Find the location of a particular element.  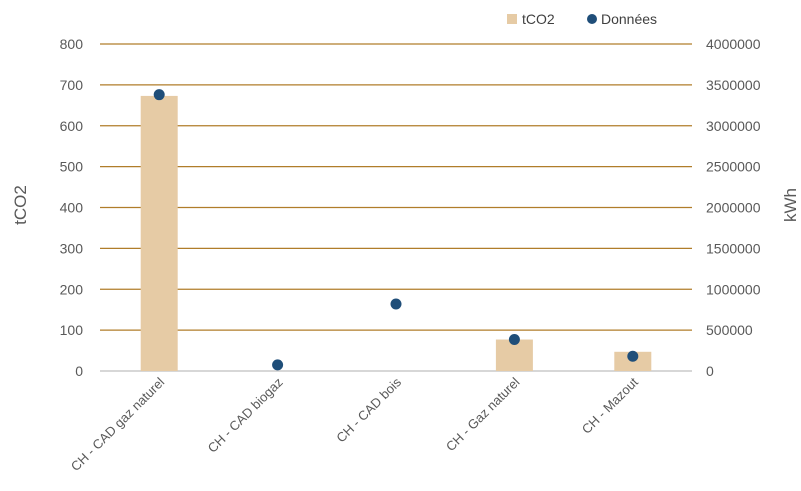

right-tick-label: 500000 is located at coordinates (729, 330).